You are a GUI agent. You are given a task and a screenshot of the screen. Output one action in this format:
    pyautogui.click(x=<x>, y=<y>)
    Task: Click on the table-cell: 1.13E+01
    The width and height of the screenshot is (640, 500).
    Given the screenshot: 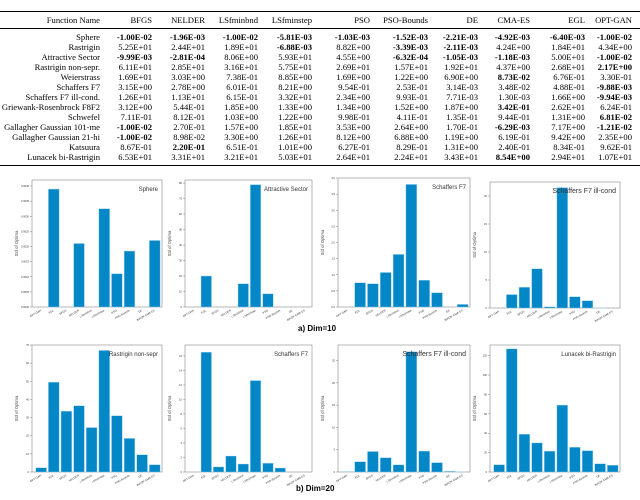 What is the action you would take?
    pyautogui.click(x=188, y=97)
    